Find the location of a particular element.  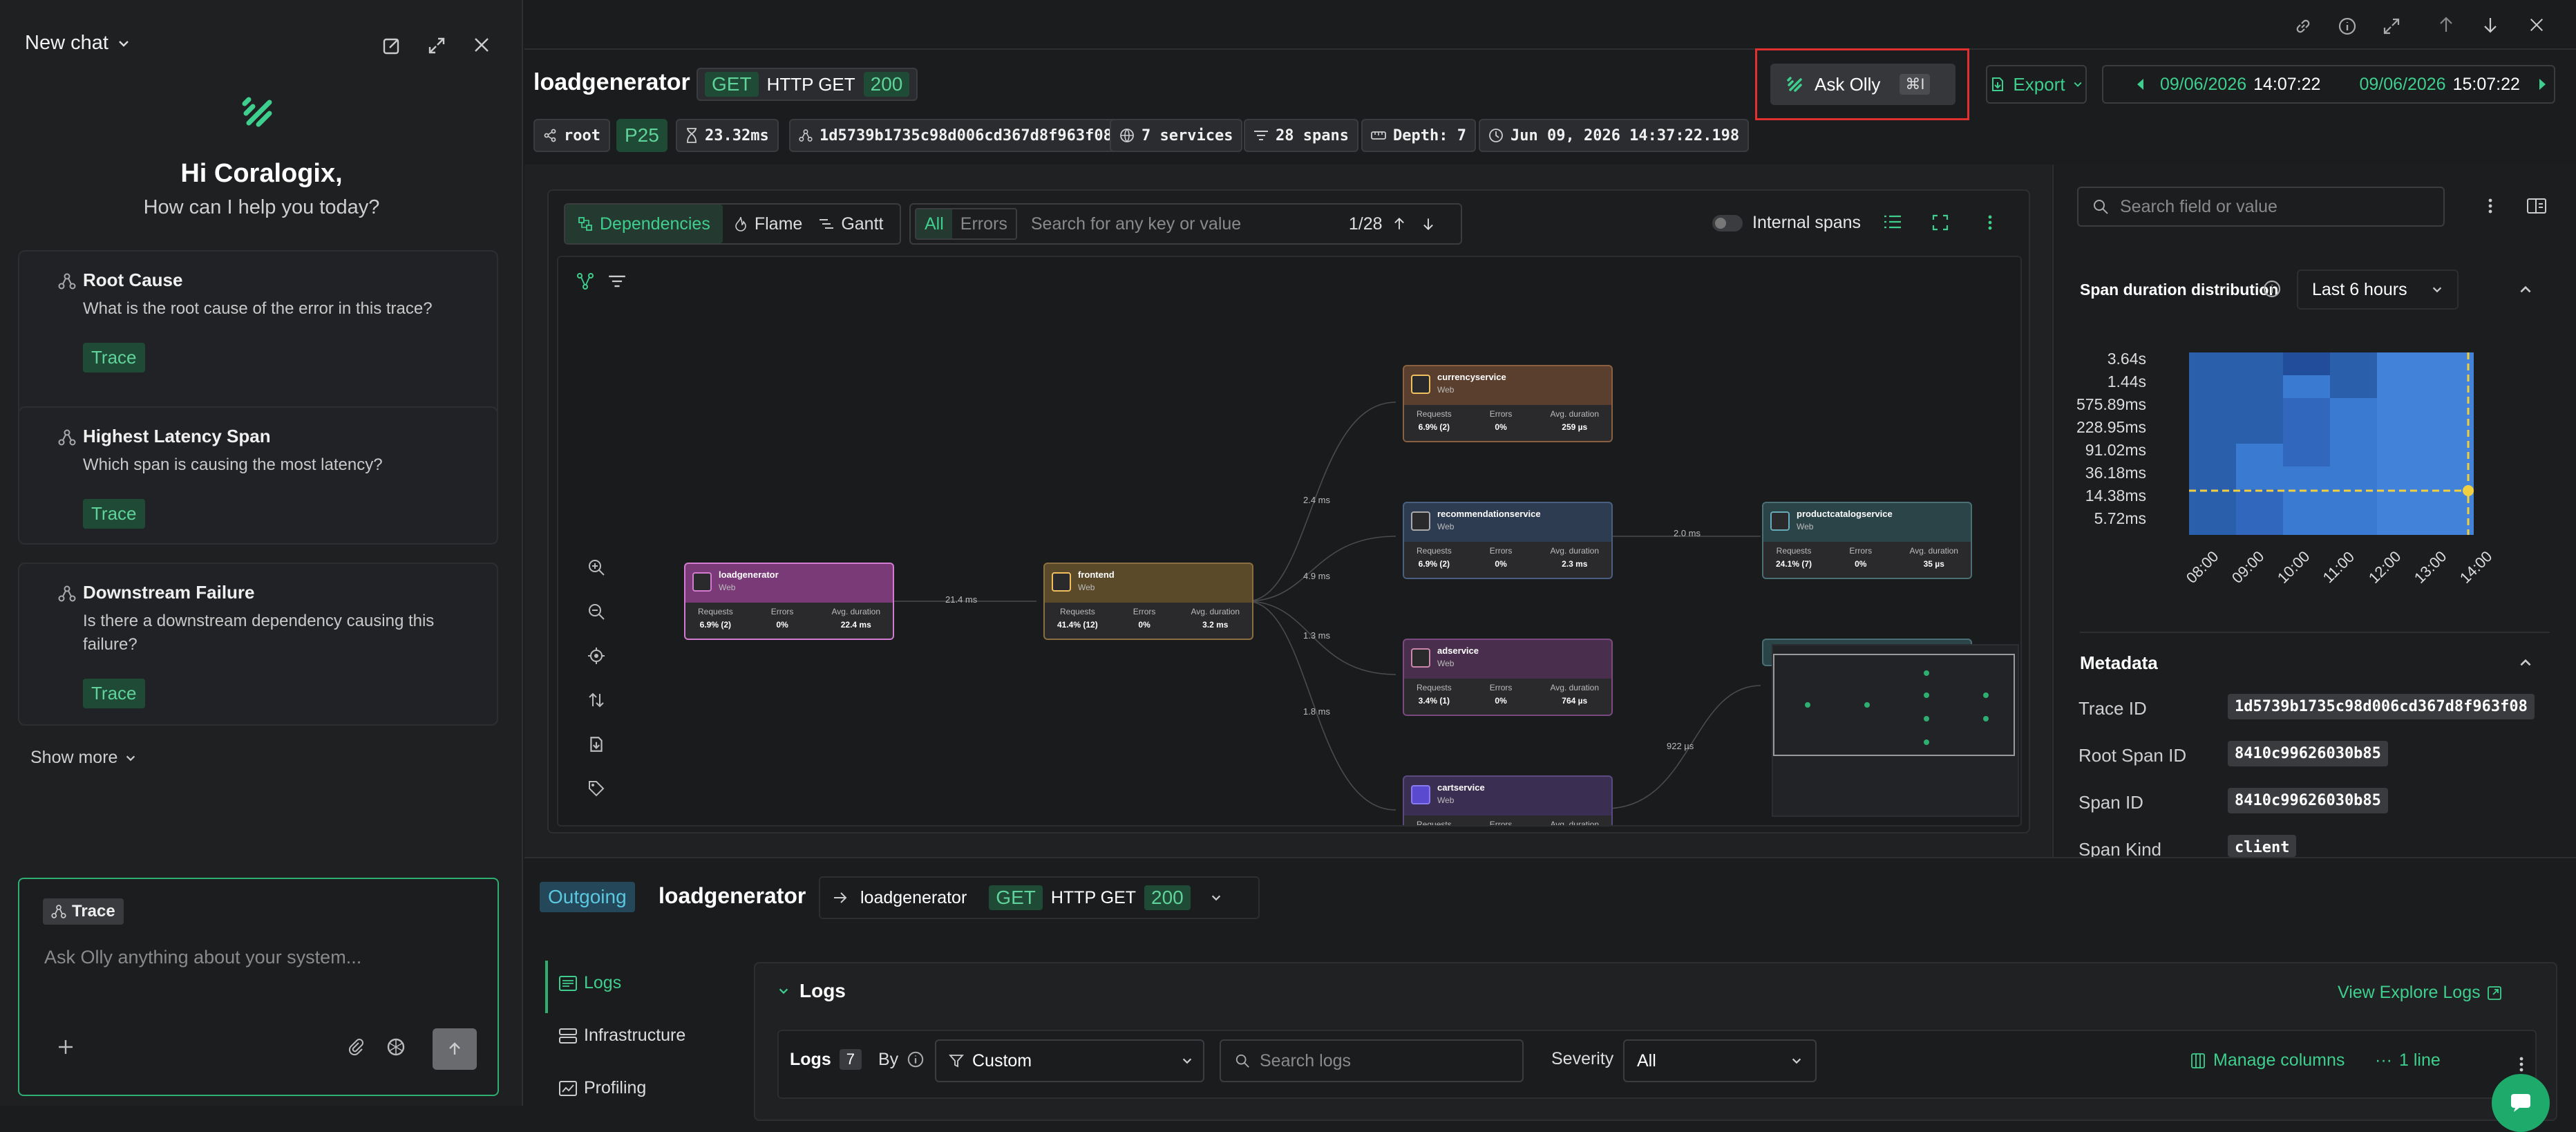

openai-icon is located at coordinates (396, 1047).